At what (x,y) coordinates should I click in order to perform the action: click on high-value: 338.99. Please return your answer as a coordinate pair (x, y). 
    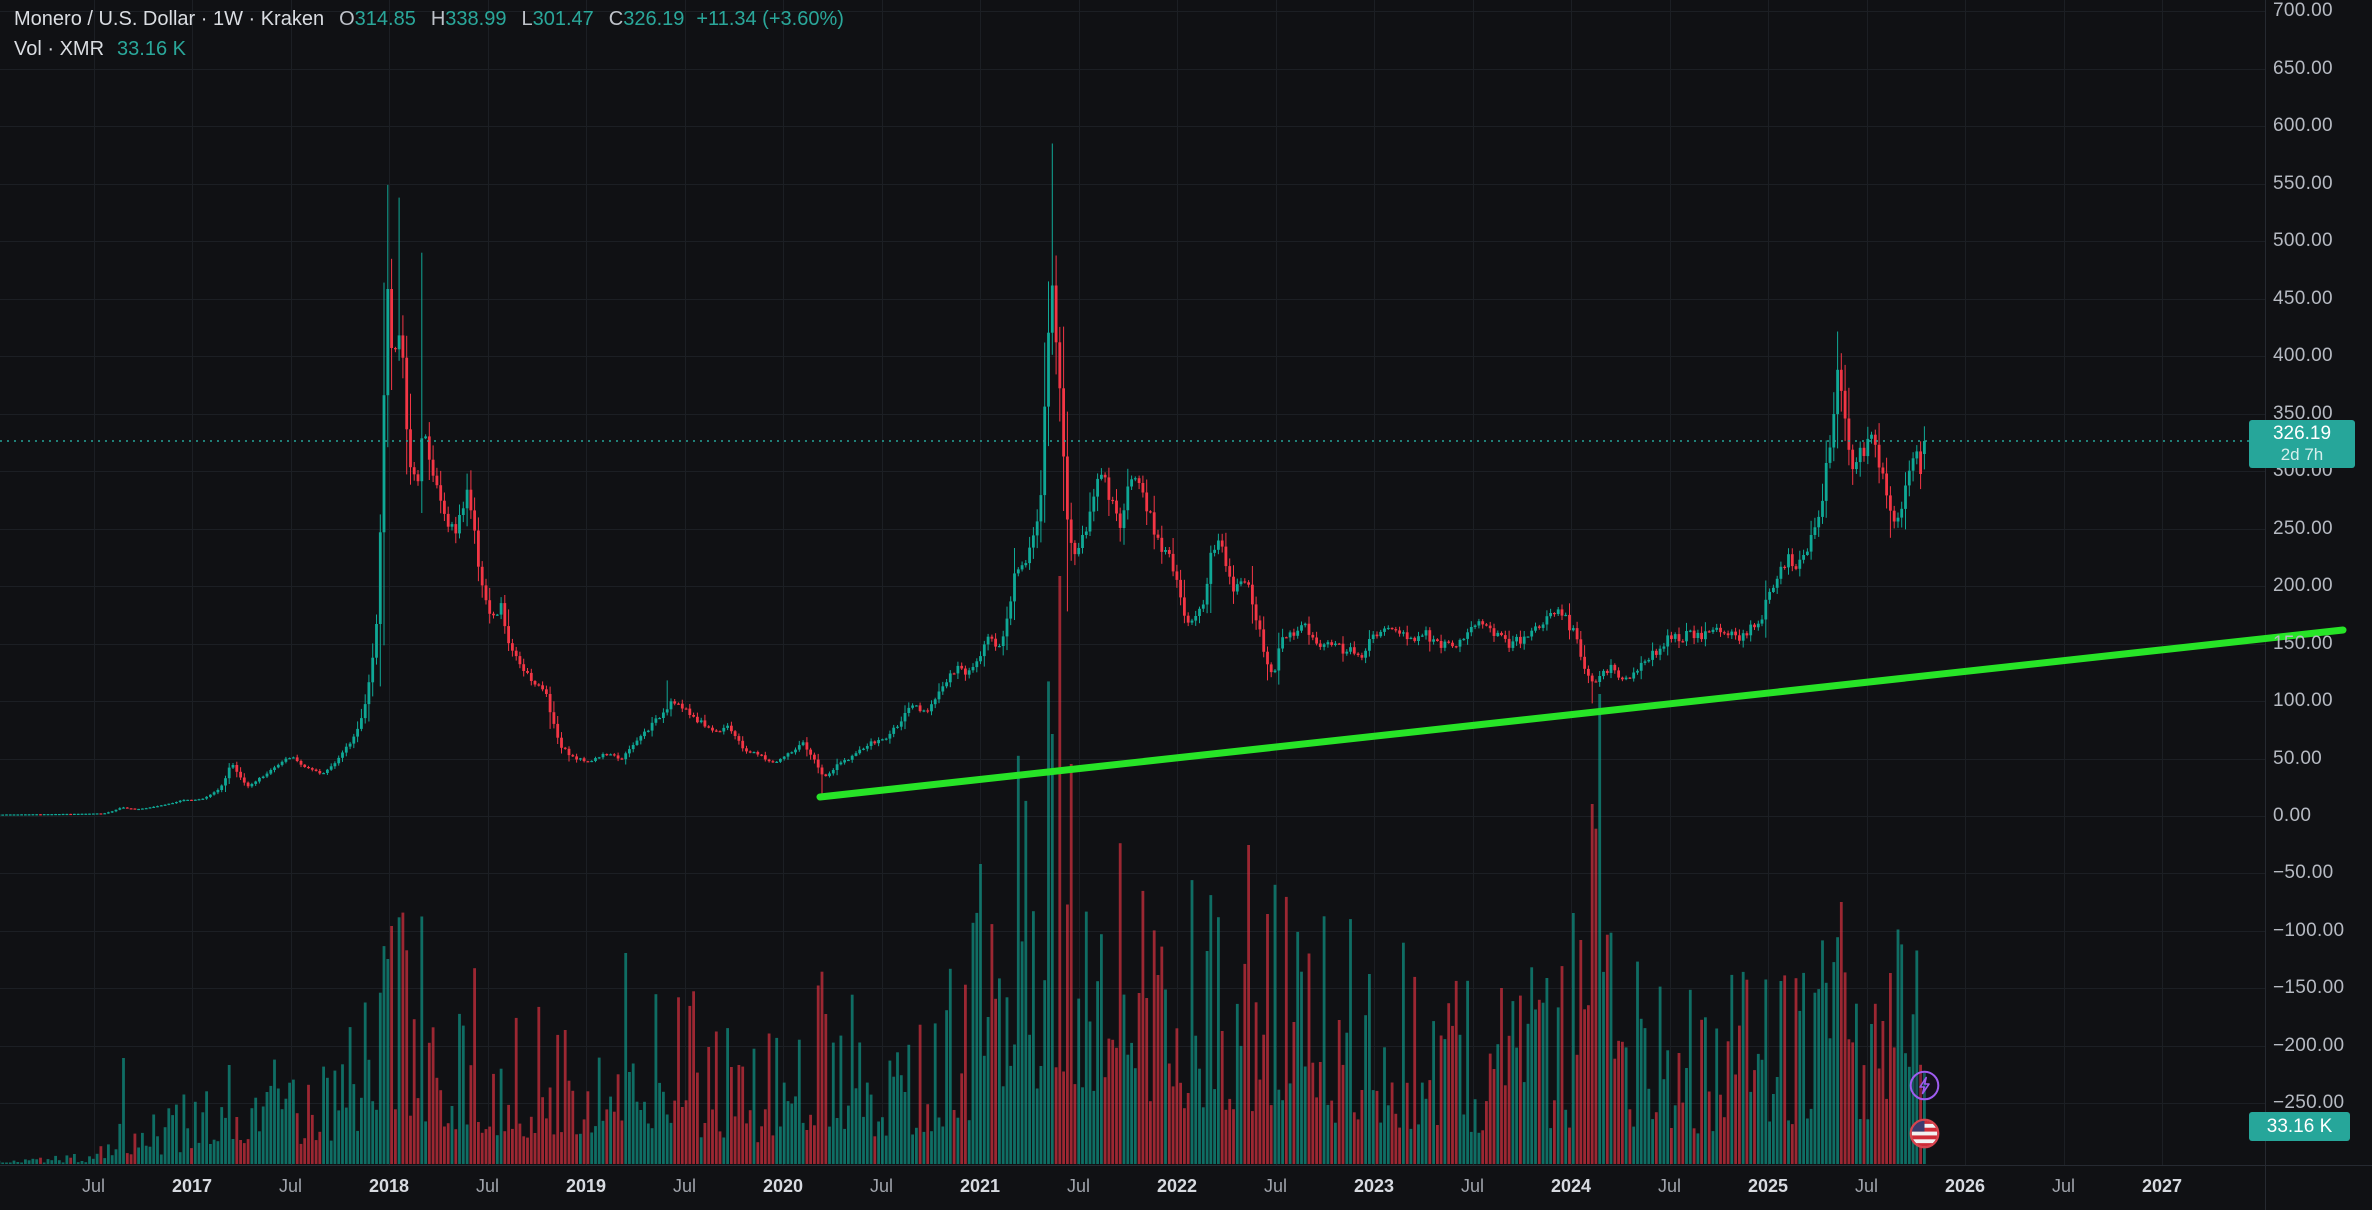
    Looking at the image, I should click on (476, 19).